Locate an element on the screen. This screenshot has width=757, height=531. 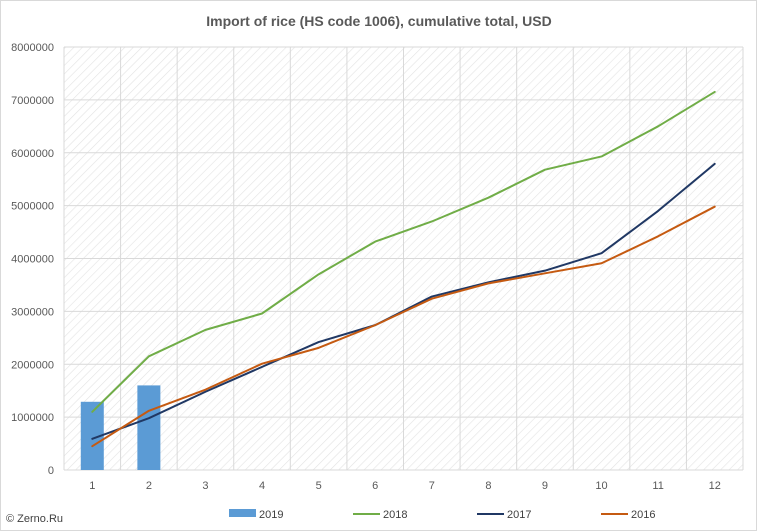
x-tick-label: 2 is located at coordinates (149, 486).